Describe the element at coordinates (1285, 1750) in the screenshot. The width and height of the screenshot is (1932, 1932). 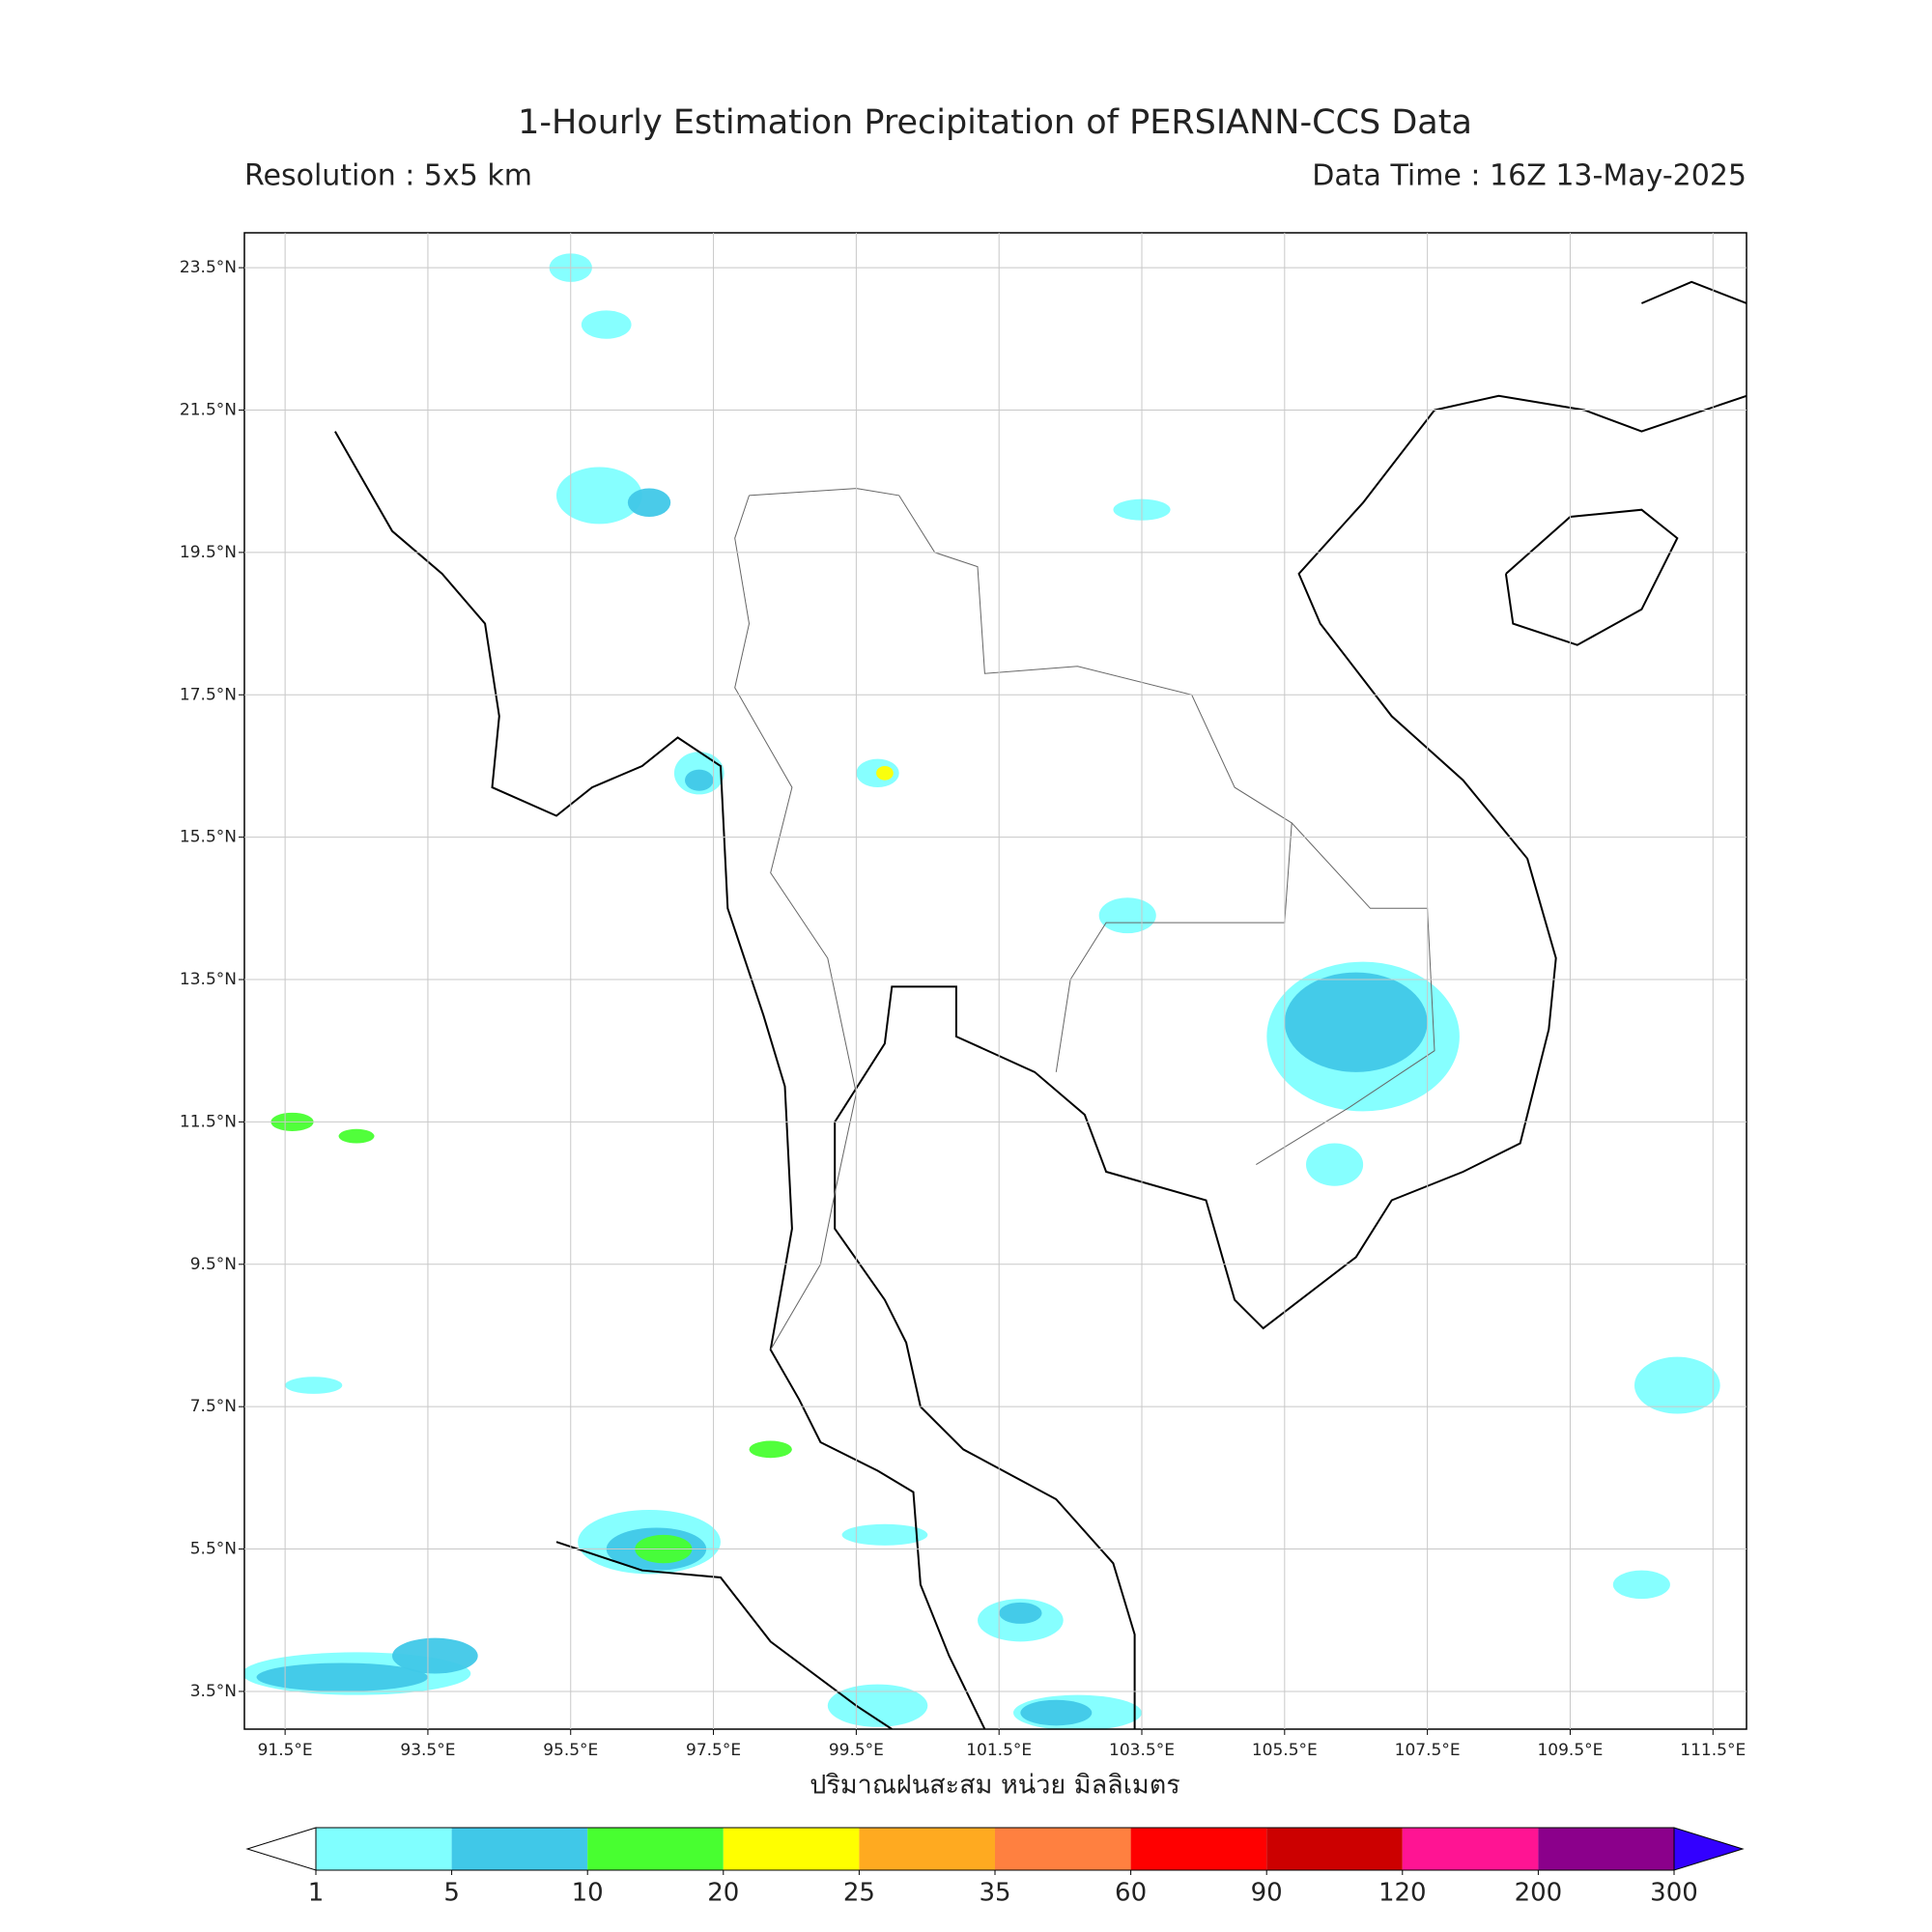
I see `x-tick-label: 105.5°E` at that location.